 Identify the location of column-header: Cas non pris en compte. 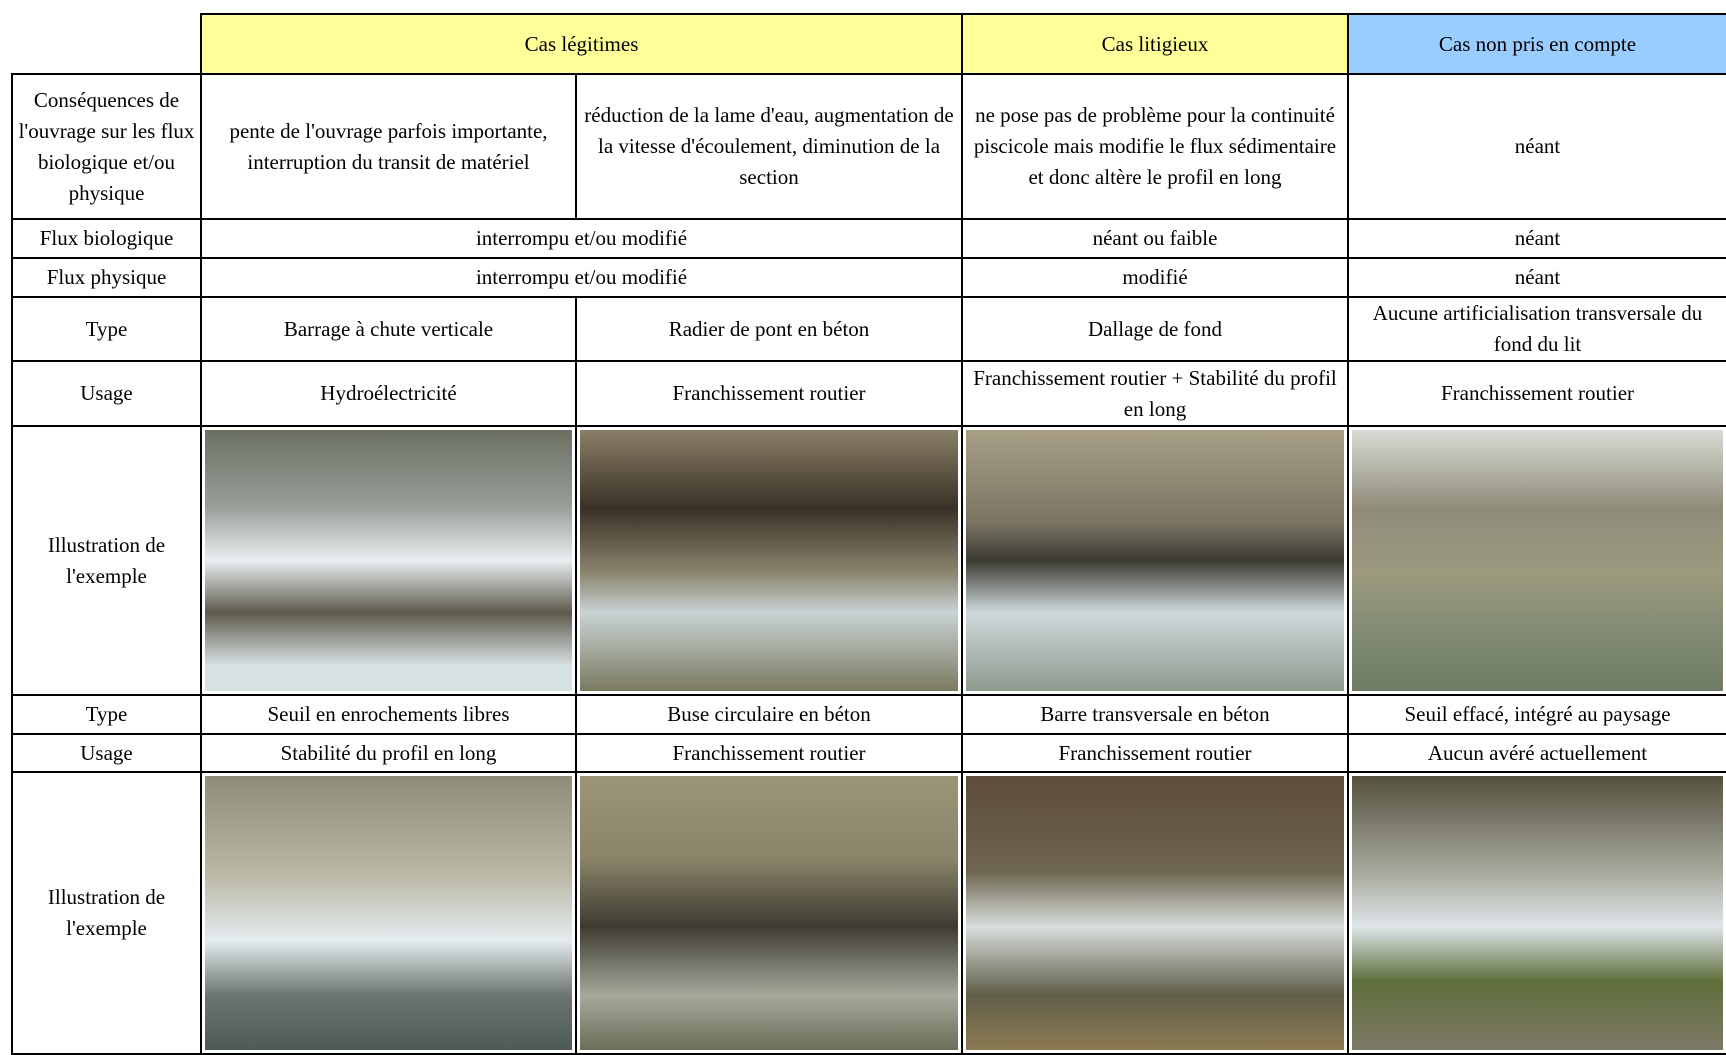
(1536, 44).